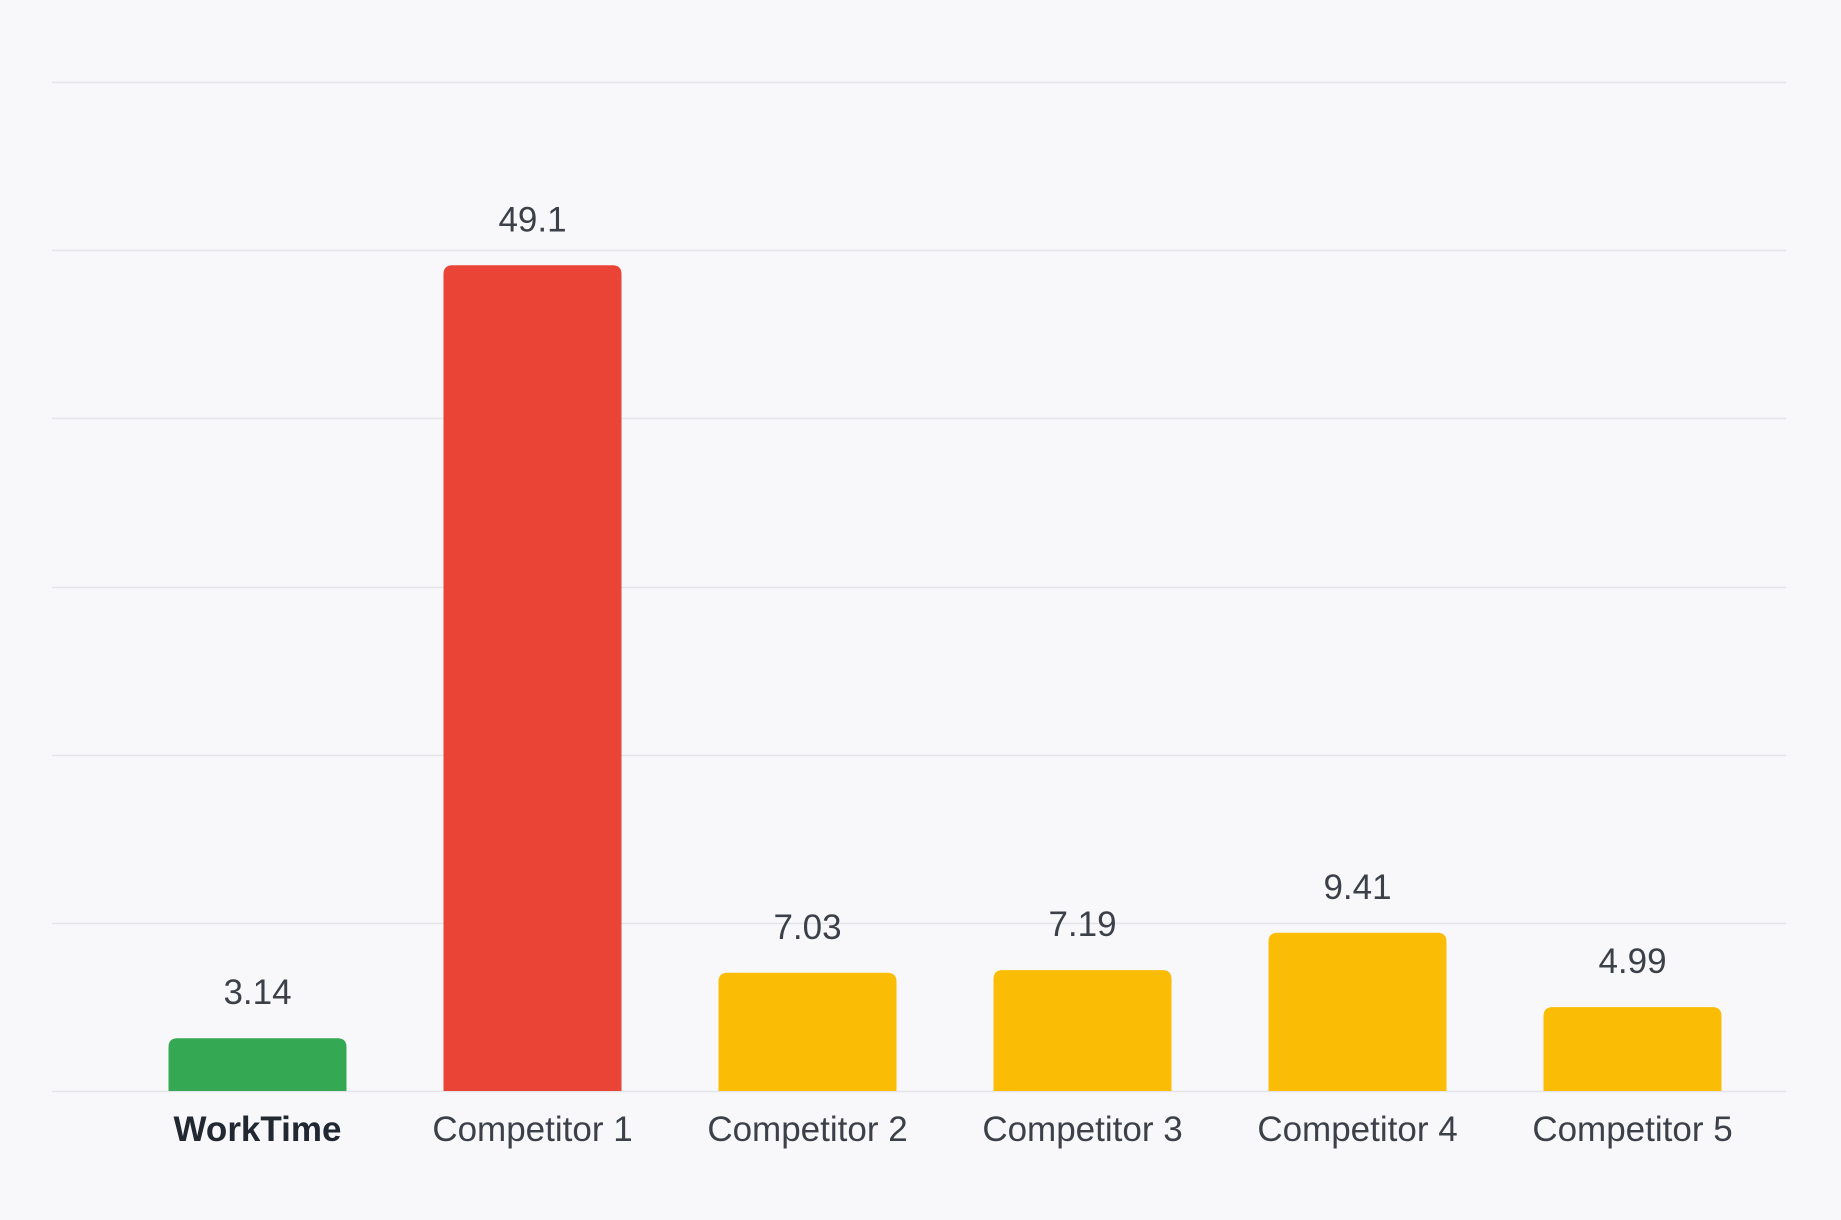  I want to click on category-label: Competitor 4, so click(1357, 1129).